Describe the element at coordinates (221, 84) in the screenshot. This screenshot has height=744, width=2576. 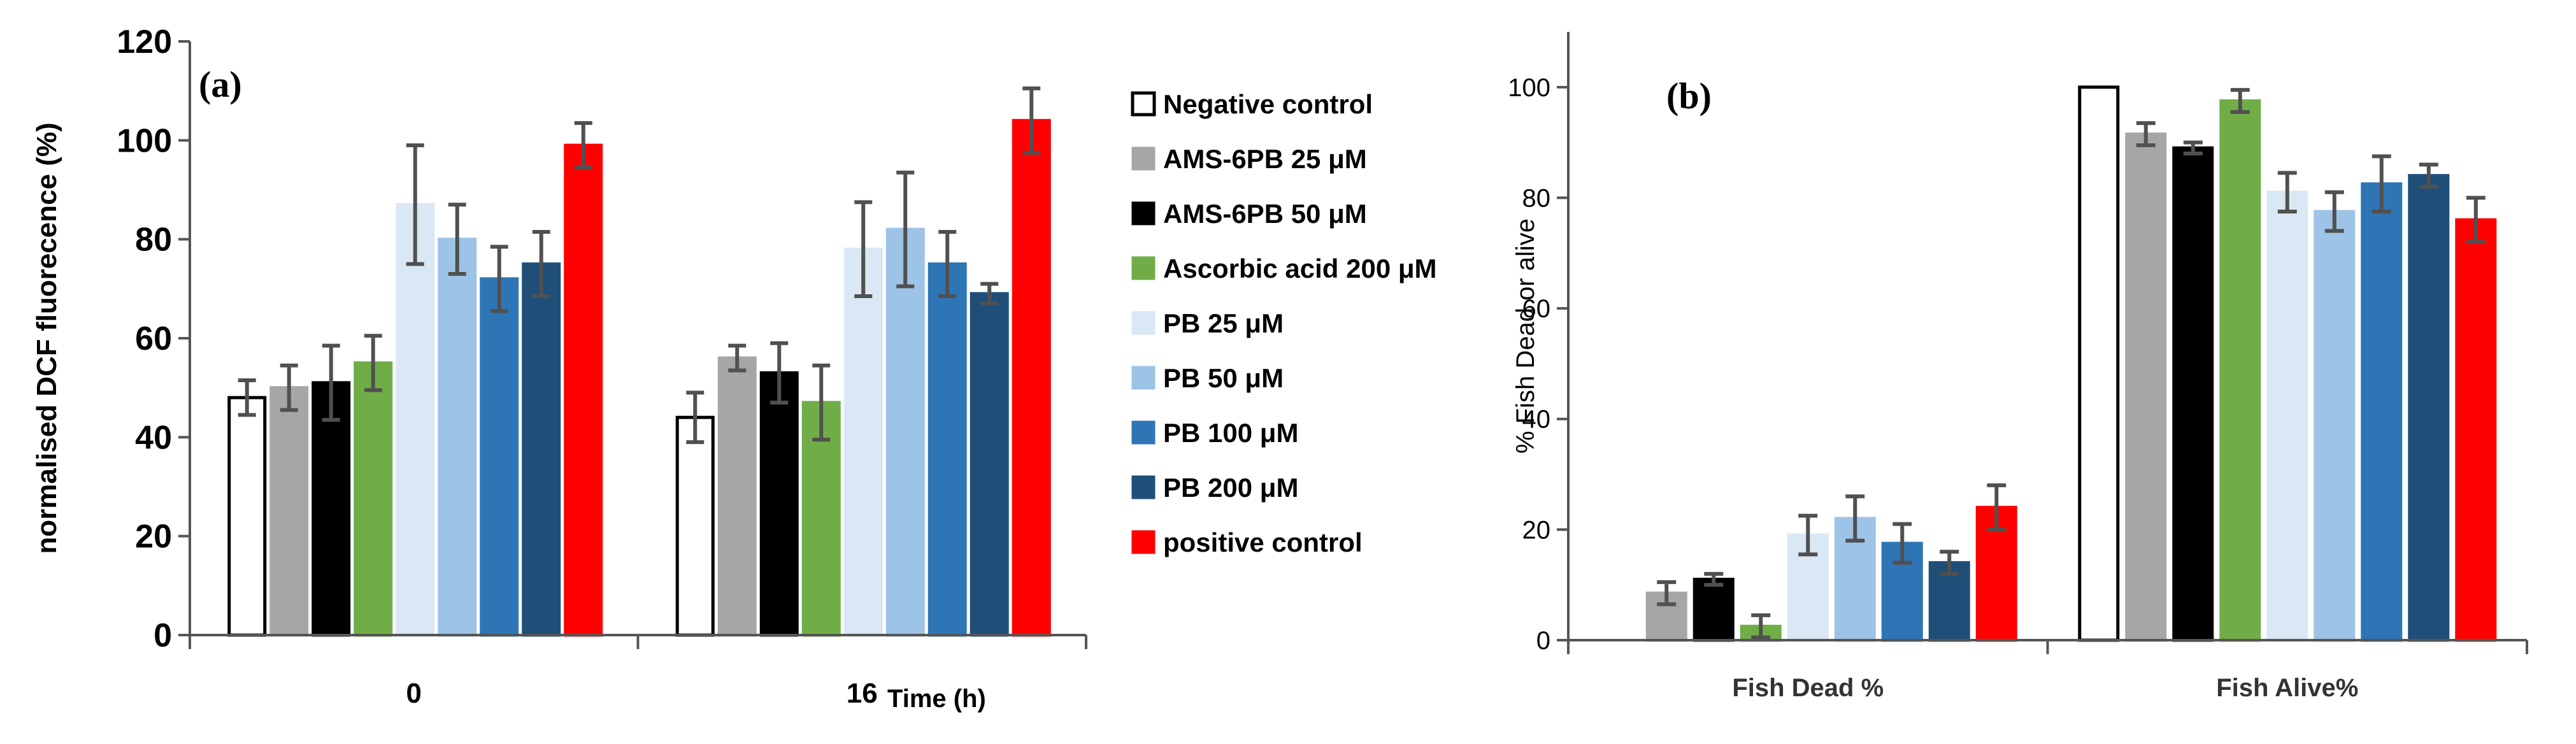
I see `panel-a-label: (a)` at that location.